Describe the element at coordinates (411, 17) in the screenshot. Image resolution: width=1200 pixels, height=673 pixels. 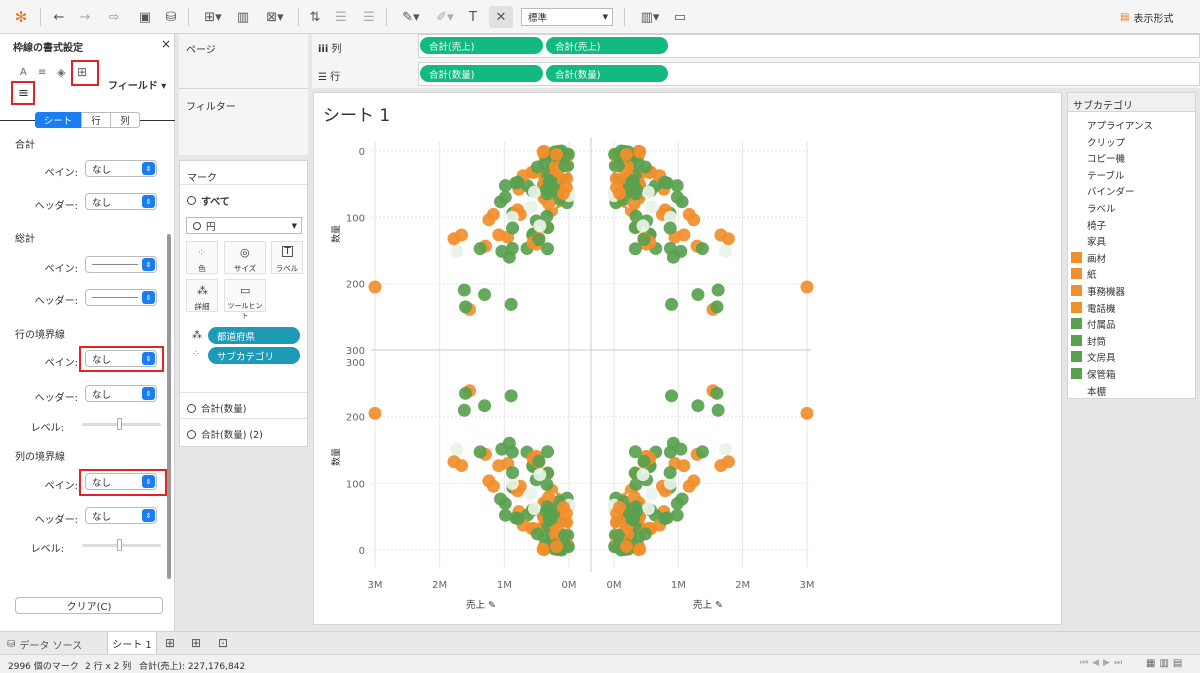
I see `highlight-icon: ✎▾` at that location.